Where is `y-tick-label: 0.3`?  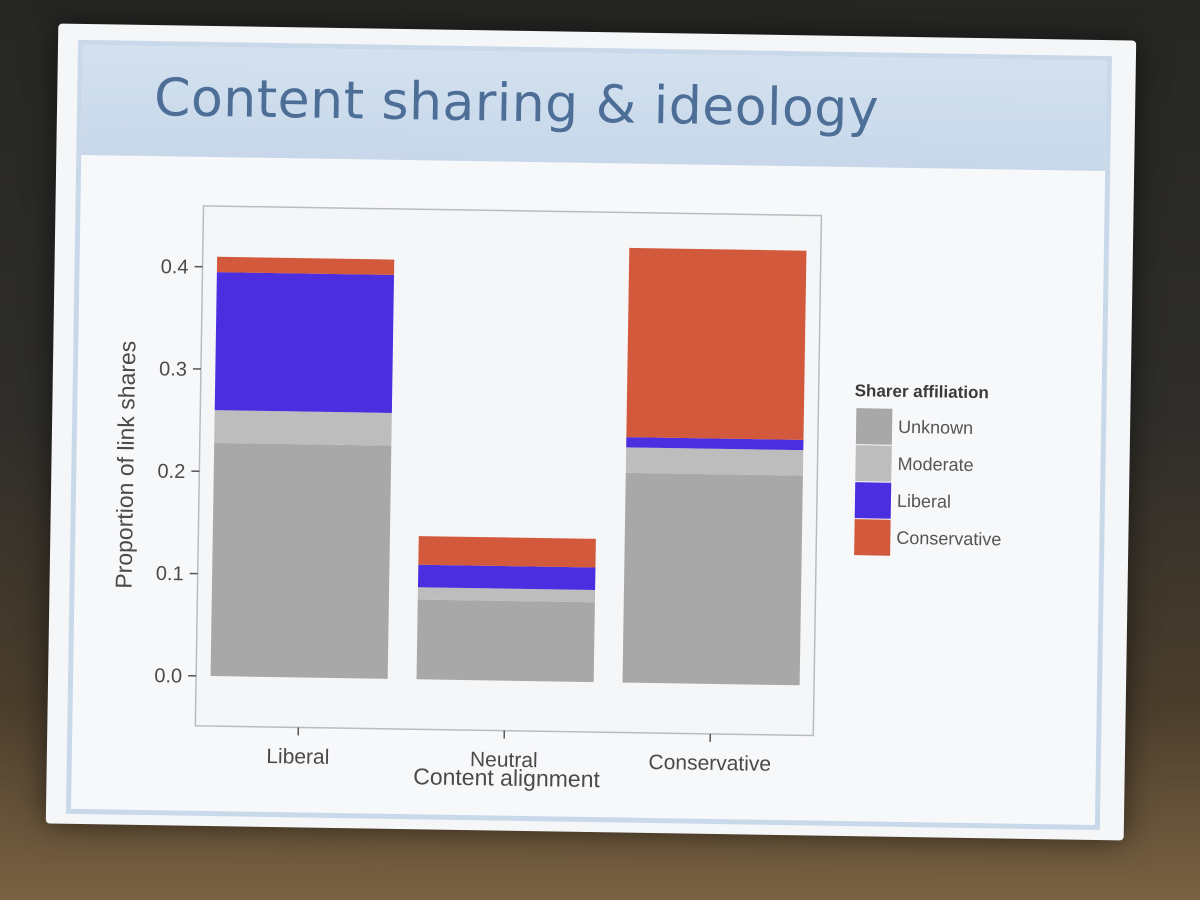 y-tick-label: 0.3 is located at coordinates (173, 369).